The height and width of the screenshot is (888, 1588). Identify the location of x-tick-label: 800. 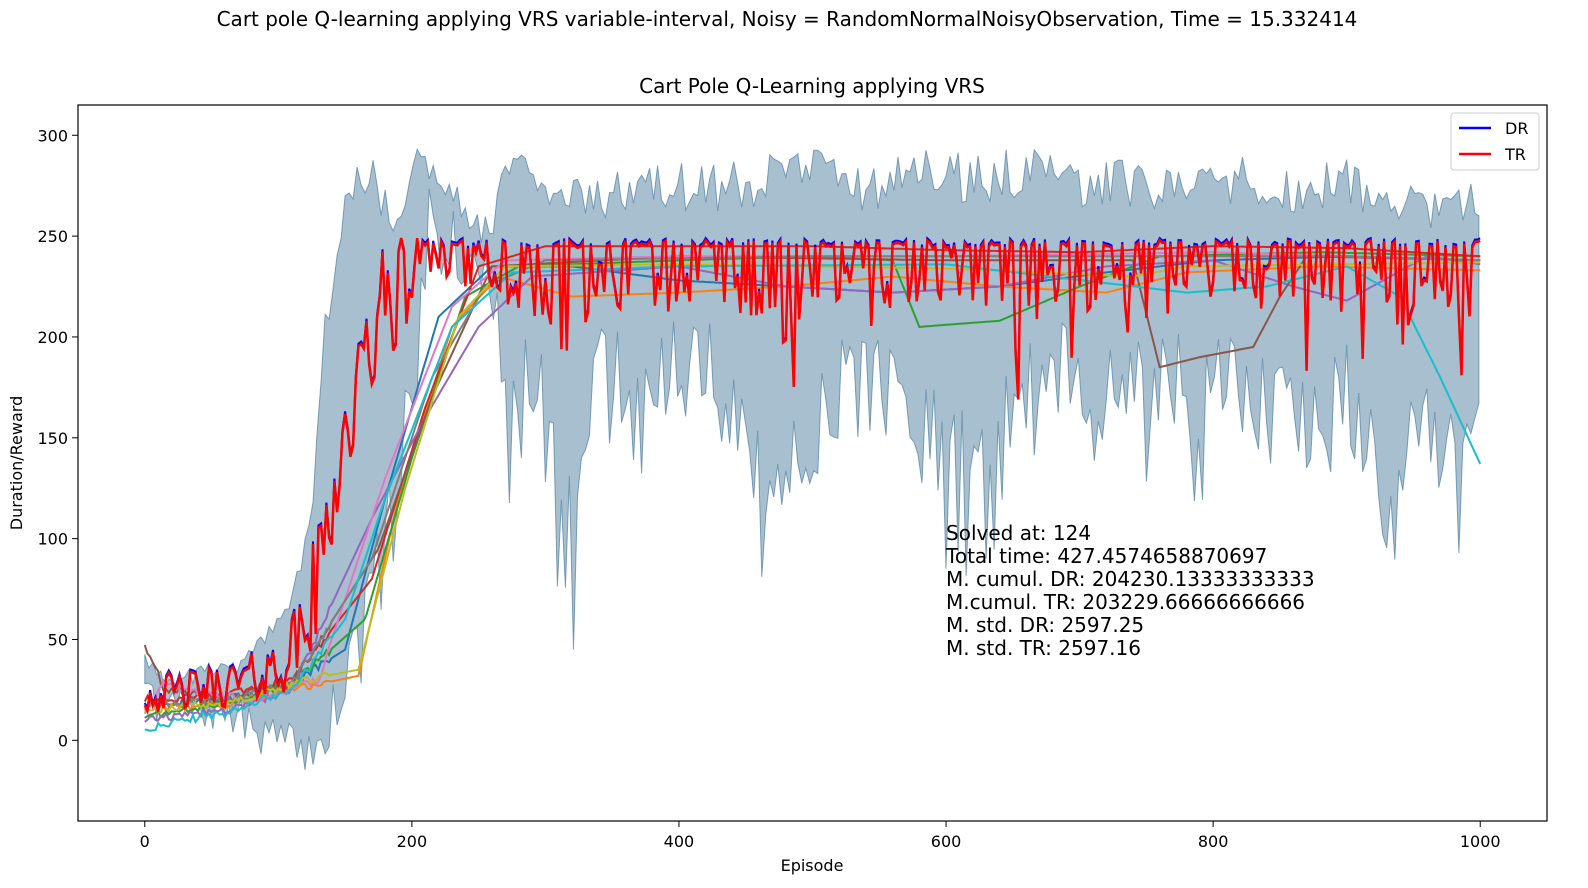
(1213, 841).